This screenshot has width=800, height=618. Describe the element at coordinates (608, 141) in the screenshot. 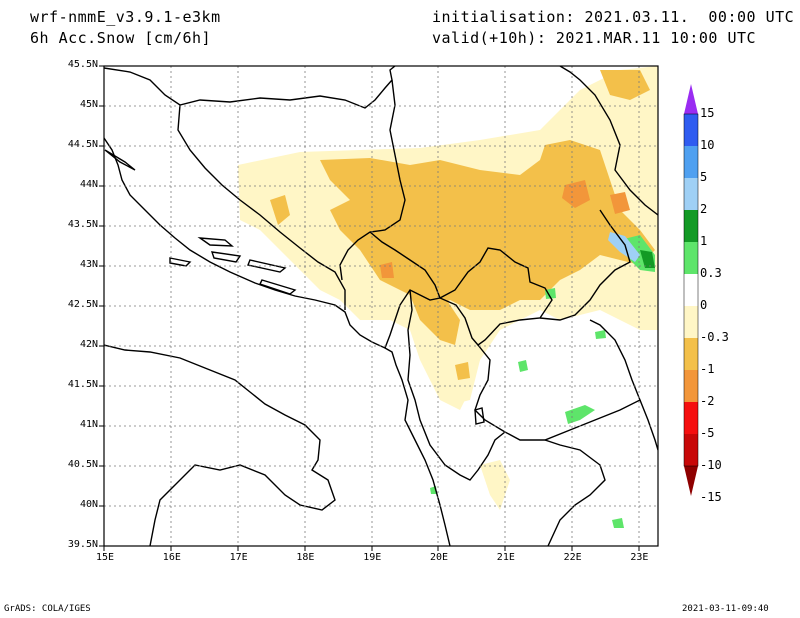

I see `border-serbia-east` at that location.